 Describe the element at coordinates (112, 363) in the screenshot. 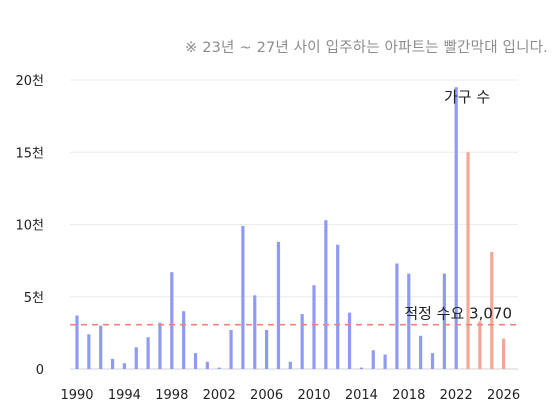

I see `bar-1993` at that location.